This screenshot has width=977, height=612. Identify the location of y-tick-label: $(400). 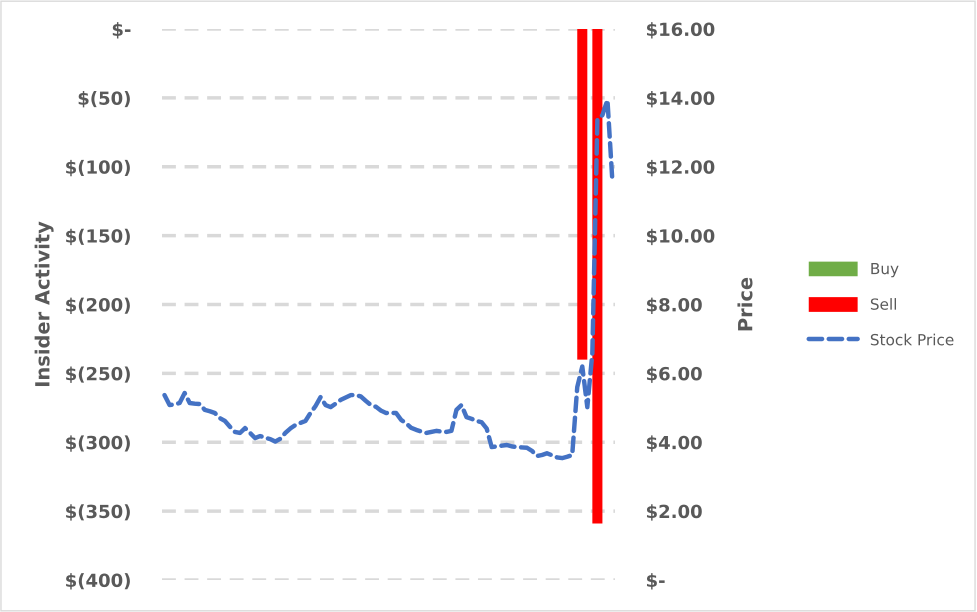
(98, 581).